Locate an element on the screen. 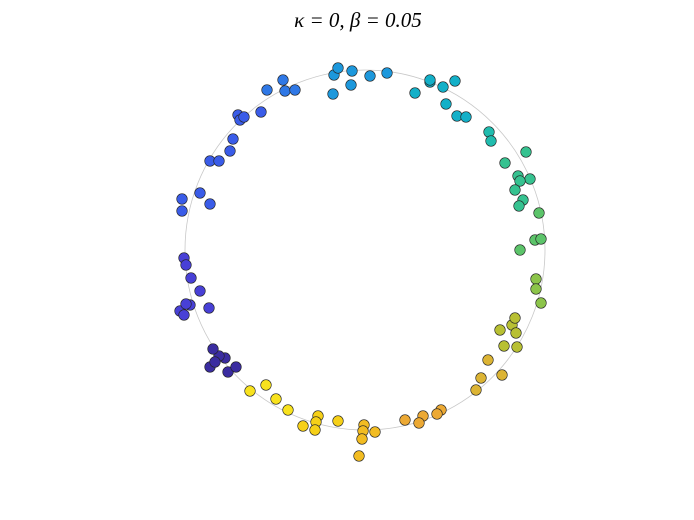 This screenshot has width=694, height=520. chart-title: κ = 0, β = 0.05 is located at coordinates (358, 20).